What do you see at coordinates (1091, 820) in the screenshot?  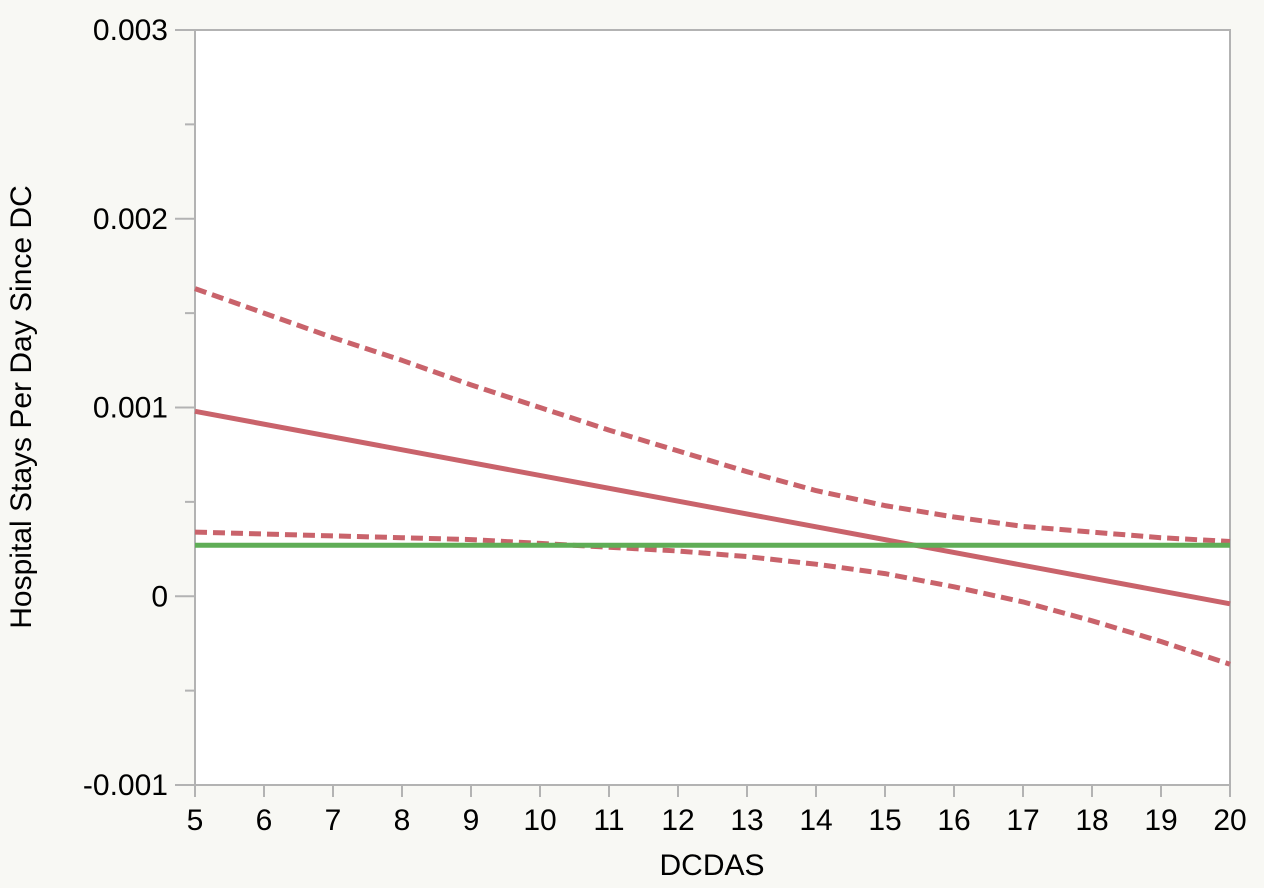 I see `x-tick-label: 18` at bounding box center [1091, 820].